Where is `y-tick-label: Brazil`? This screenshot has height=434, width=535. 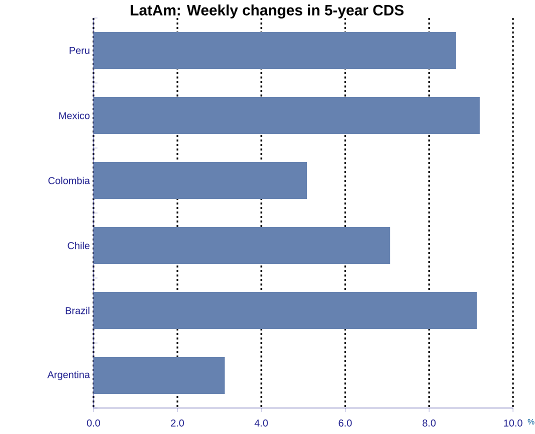
y-tick-label: Brazil is located at coordinates (78, 310).